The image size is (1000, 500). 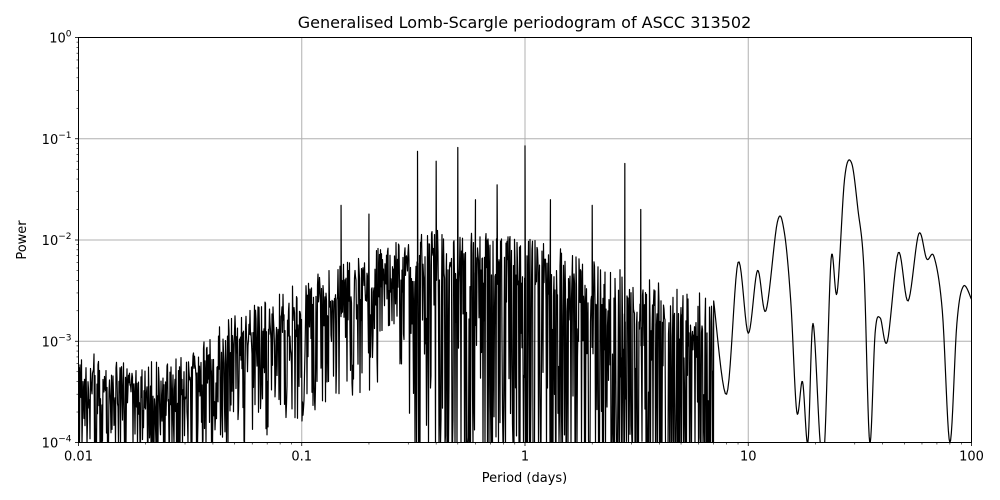 What do you see at coordinates (57, 240) in the screenshot?
I see `y-tick-label: 10⁻²` at bounding box center [57, 240].